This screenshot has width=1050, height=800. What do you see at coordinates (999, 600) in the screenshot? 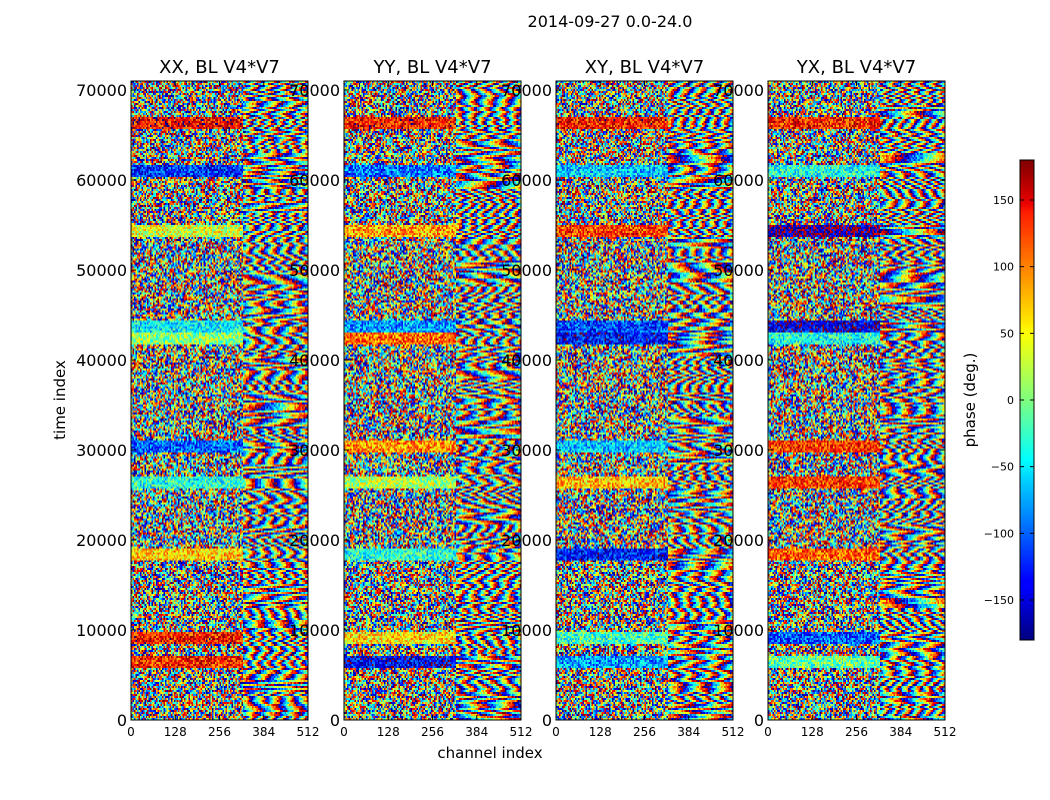
I see `colorbar-tick-label: −150` at bounding box center [999, 600].